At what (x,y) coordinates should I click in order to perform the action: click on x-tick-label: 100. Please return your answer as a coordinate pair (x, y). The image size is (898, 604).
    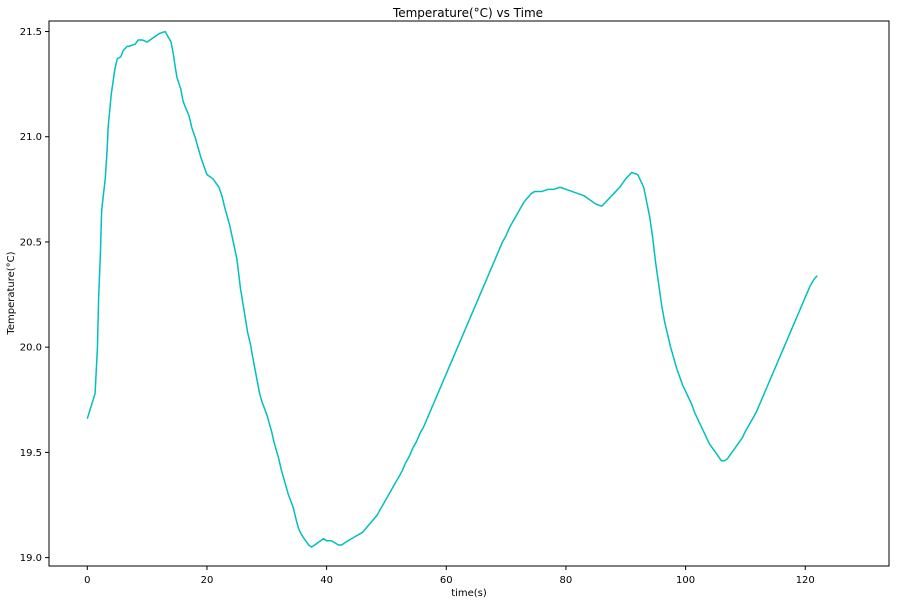
    Looking at the image, I should click on (685, 580).